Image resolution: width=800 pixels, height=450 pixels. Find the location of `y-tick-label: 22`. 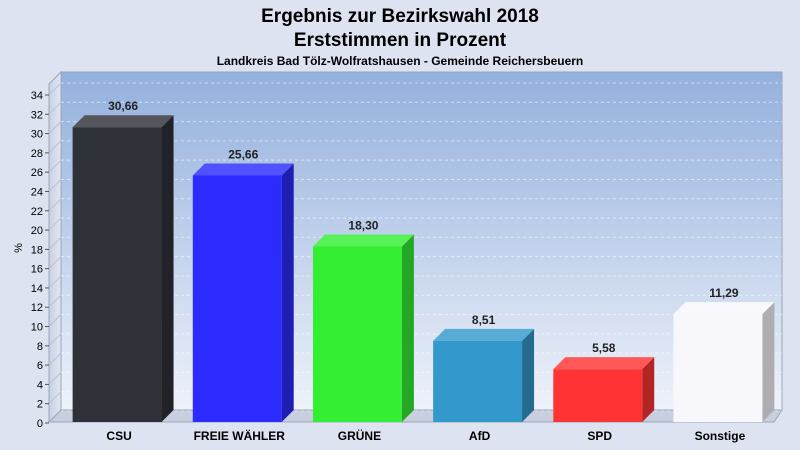

y-tick-label: 22 is located at coordinates (37, 212).